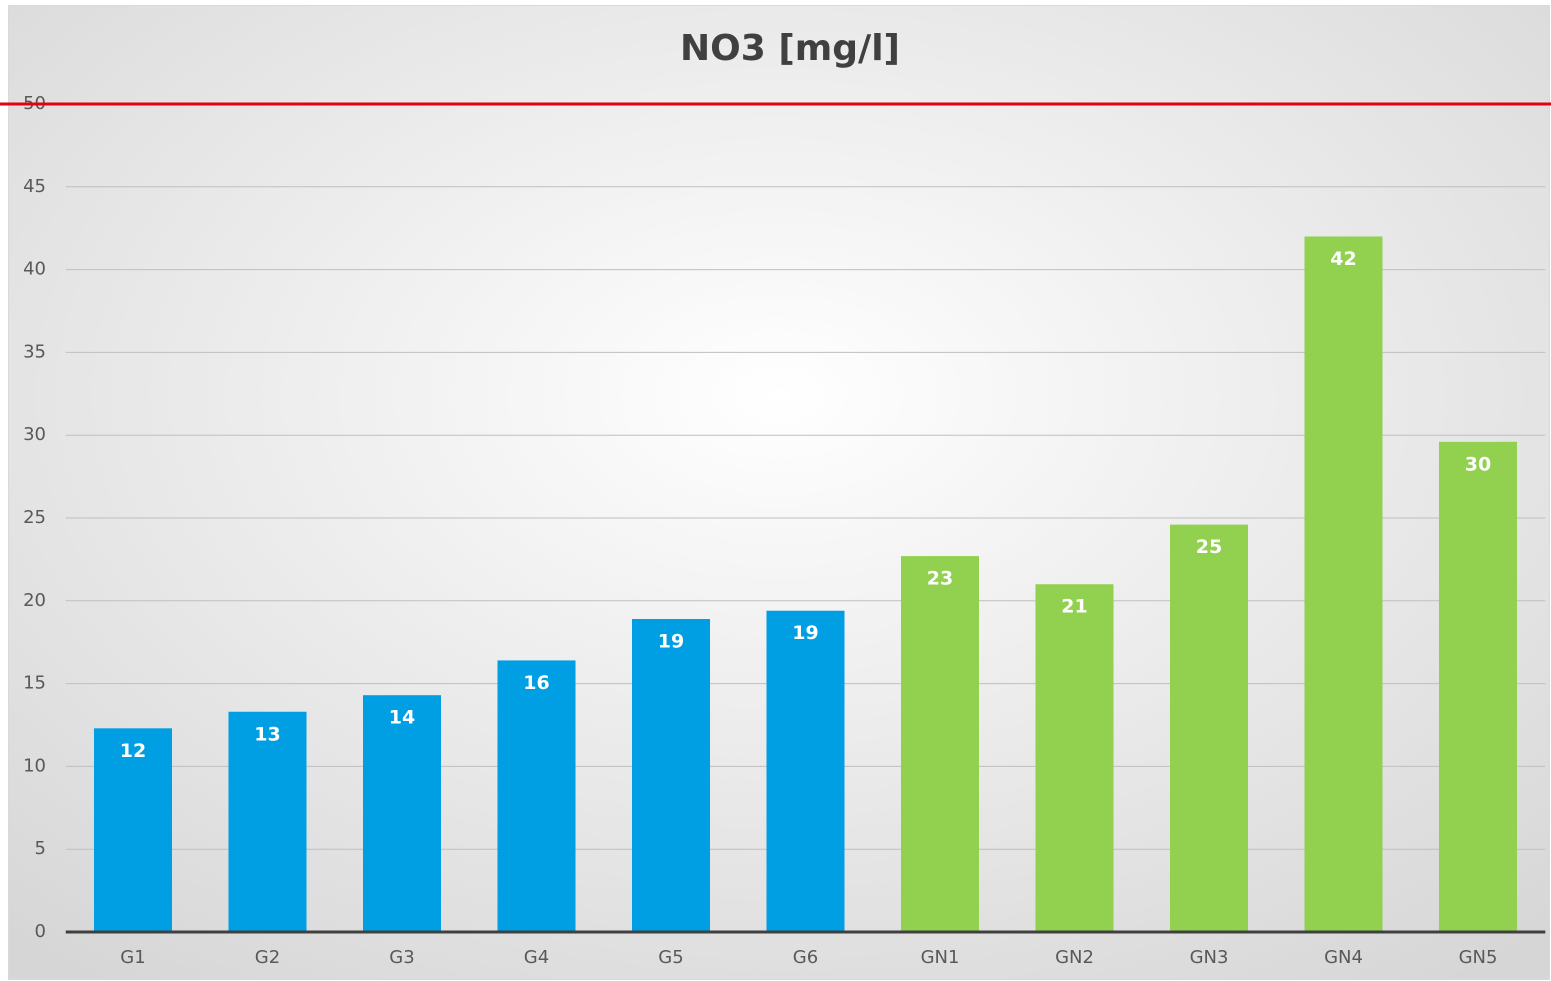 This screenshot has height=981, width=1551. Describe the element at coordinates (34, 517) in the screenshot. I see `y-tick-label: 25` at that location.